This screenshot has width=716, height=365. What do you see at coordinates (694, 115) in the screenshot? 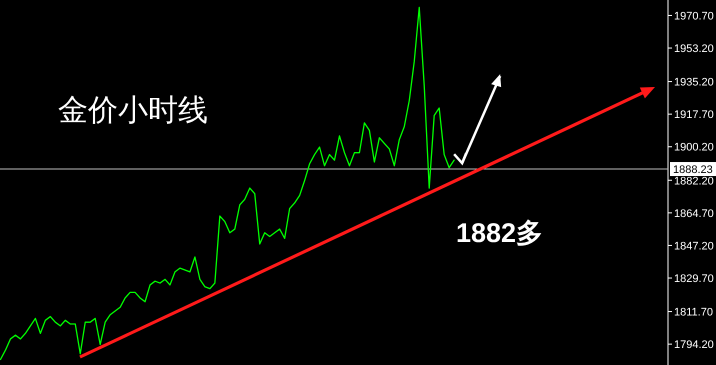
I see `y-tick-label: 1917.70` at bounding box center [694, 115].